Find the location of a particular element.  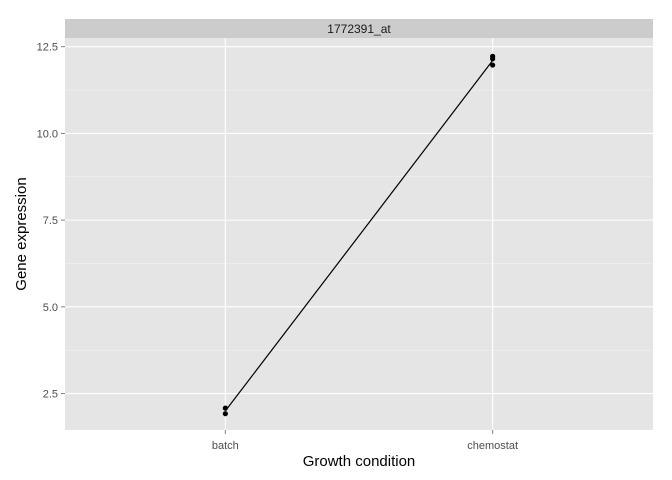

x-tick-label: chemostat is located at coordinates (492, 446).